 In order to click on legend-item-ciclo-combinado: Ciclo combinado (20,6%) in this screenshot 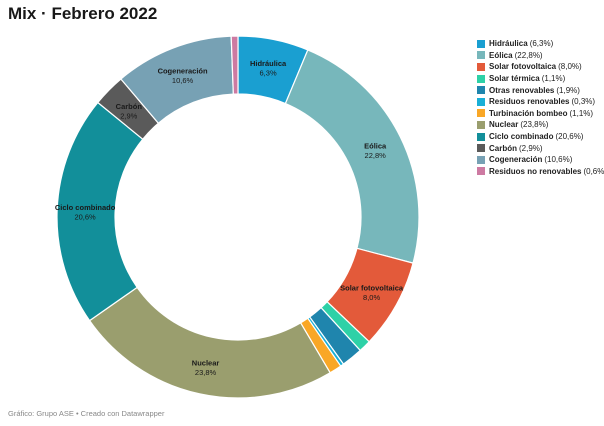, I will do `click(540, 137)`.